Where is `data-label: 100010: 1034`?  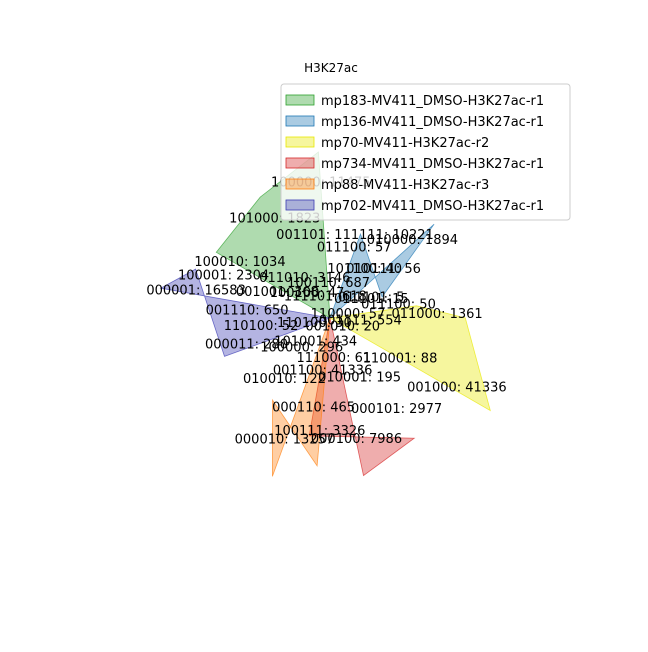 data-label: 100010: 1034 is located at coordinates (239, 262).